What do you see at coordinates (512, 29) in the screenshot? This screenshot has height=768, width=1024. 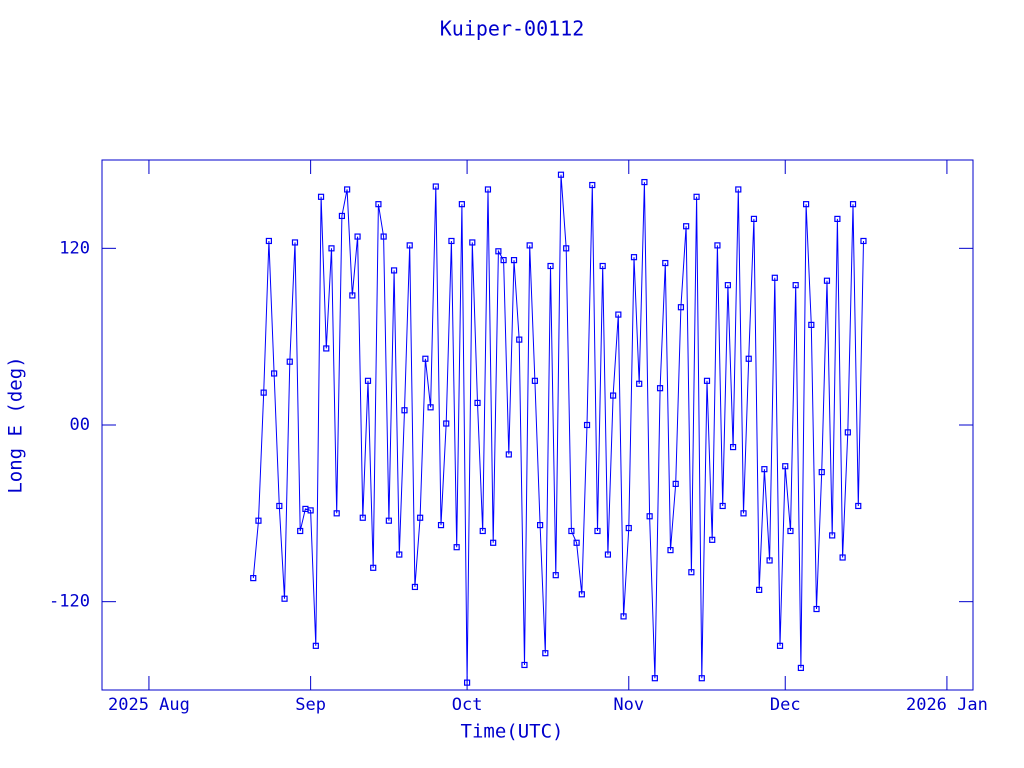 I see `chart-title: Kuiper-00112` at bounding box center [512, 29].